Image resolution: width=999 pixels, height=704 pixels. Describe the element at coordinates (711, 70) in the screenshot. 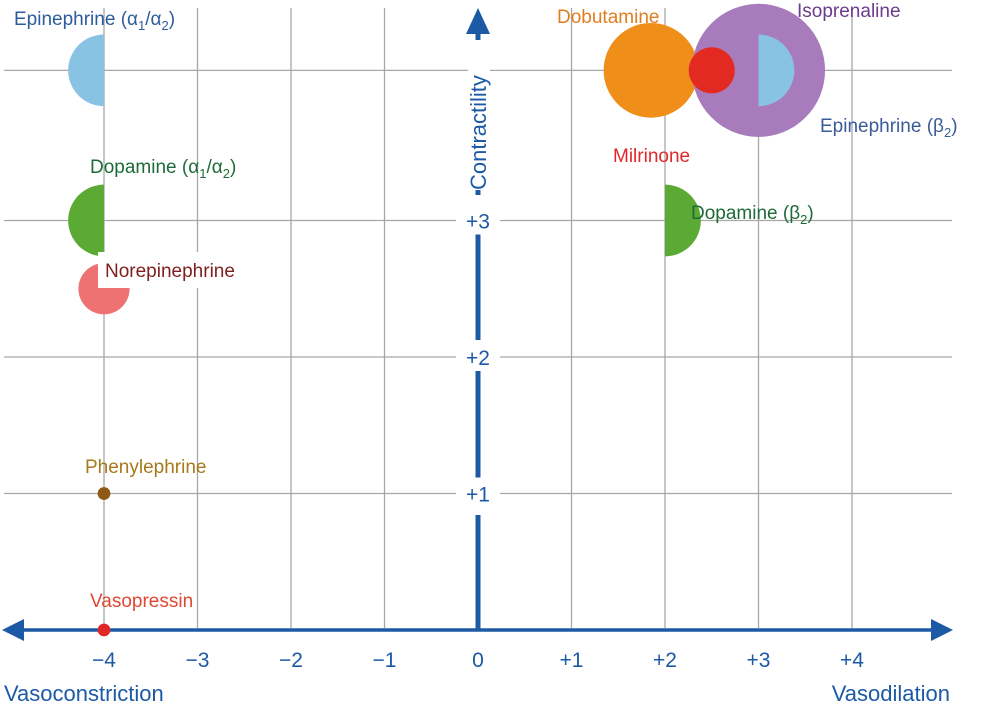

I see `marker-milrinone` at that location.